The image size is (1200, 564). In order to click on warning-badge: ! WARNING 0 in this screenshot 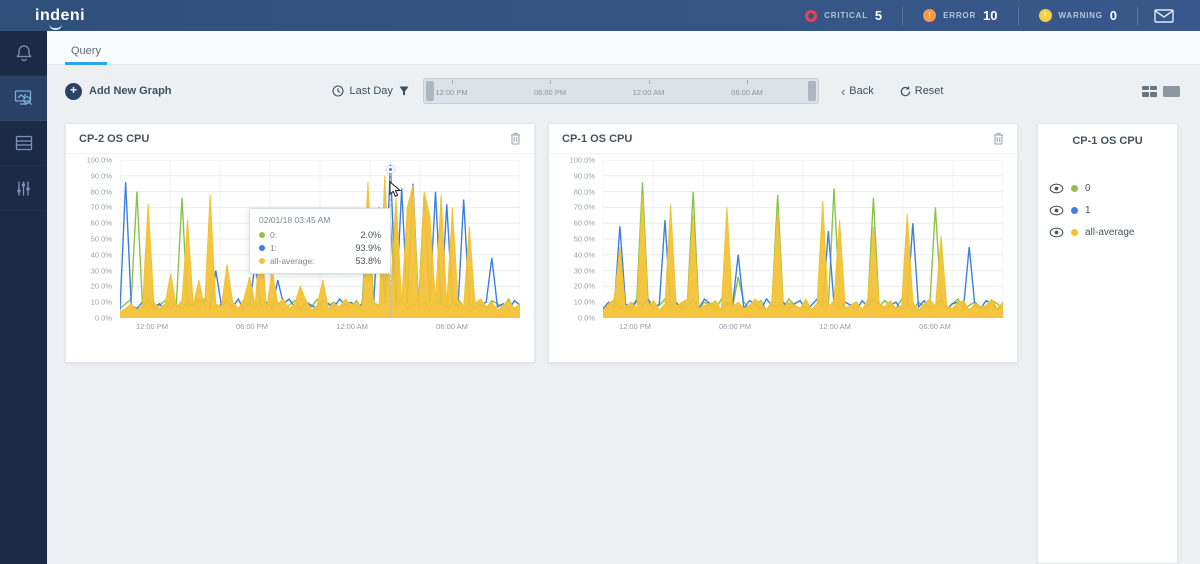, I will do `click(1077, 15)`.